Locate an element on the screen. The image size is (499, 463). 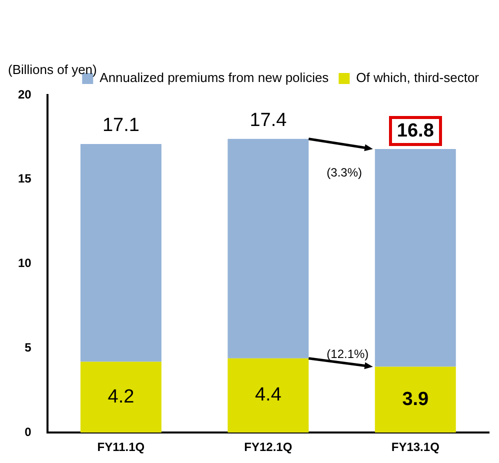
y-tick-label: 15 is located at coordinates (25, 179).